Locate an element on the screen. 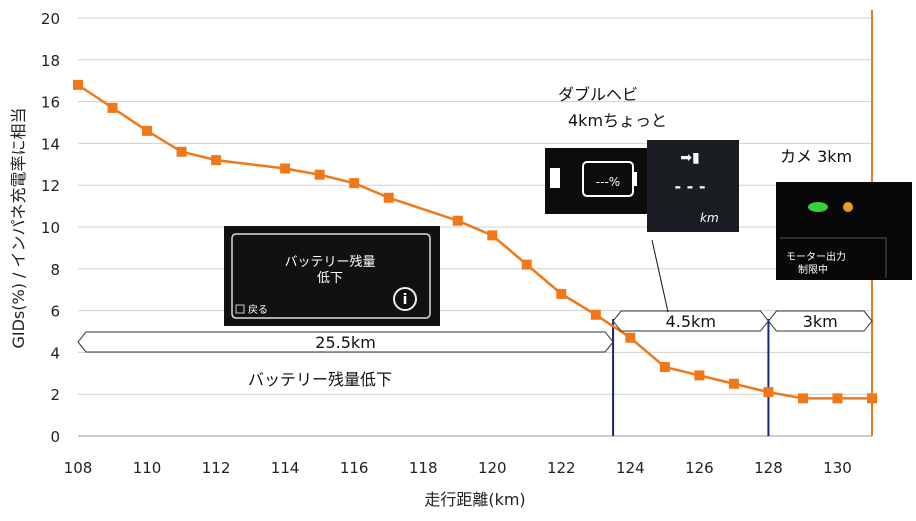  distance-spans: 25.5km 4.5km 3km is located at coordinates (475, 331).